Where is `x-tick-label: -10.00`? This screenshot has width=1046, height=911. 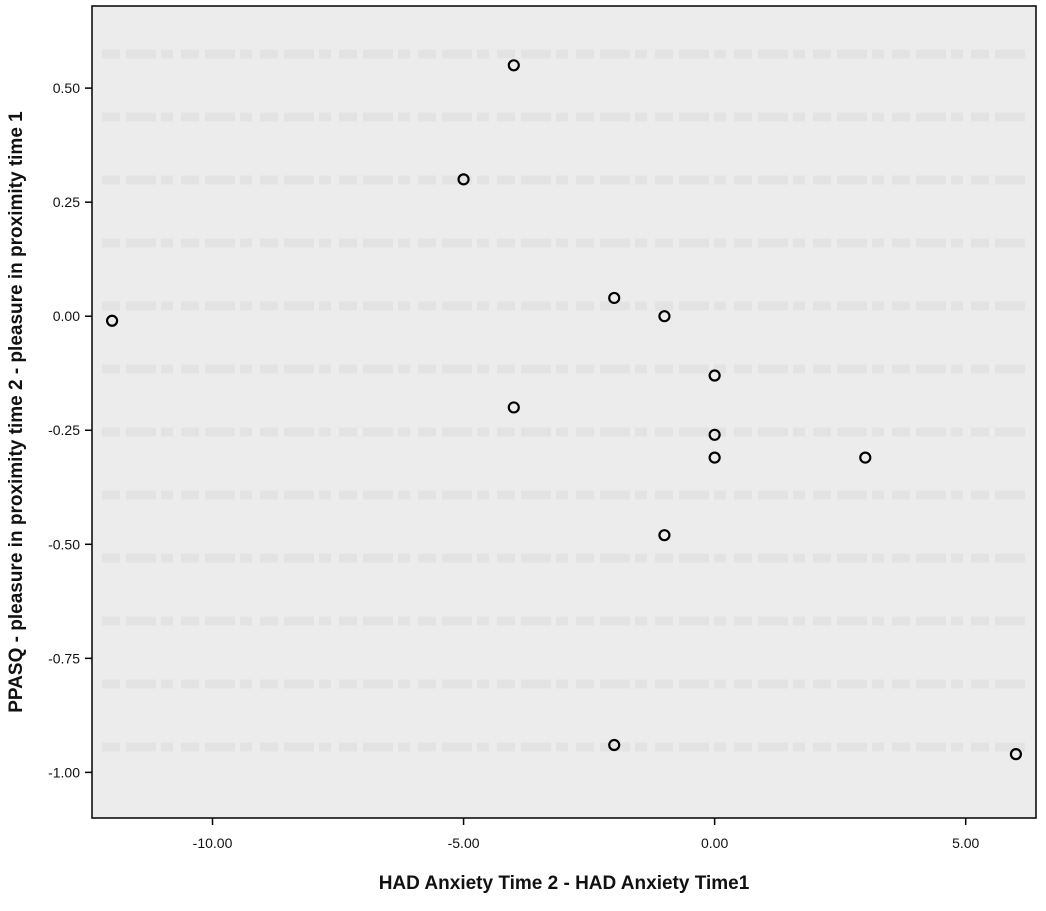 x-tick-label: -10.00 is located at coordinates (213, 843).